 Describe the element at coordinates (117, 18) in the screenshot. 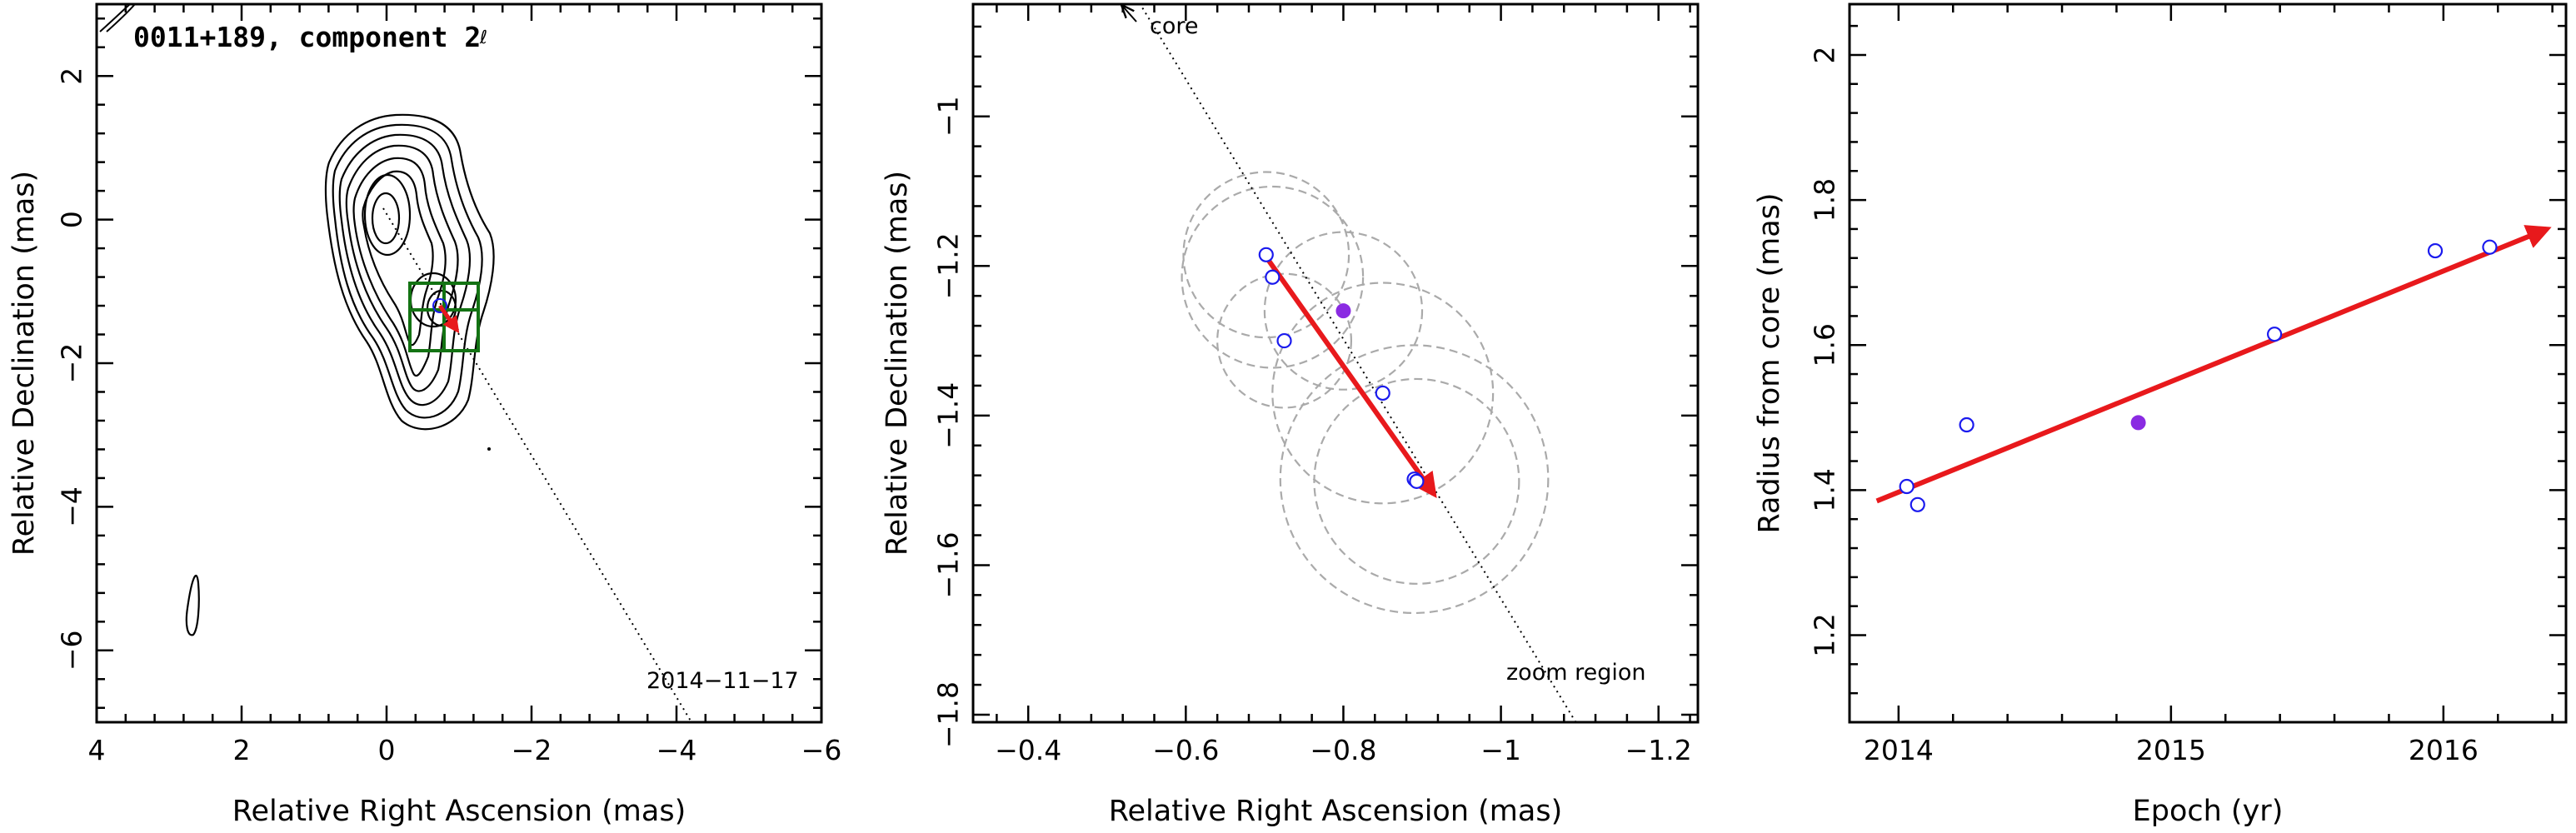

I see `beam-marker-corner` at that location.